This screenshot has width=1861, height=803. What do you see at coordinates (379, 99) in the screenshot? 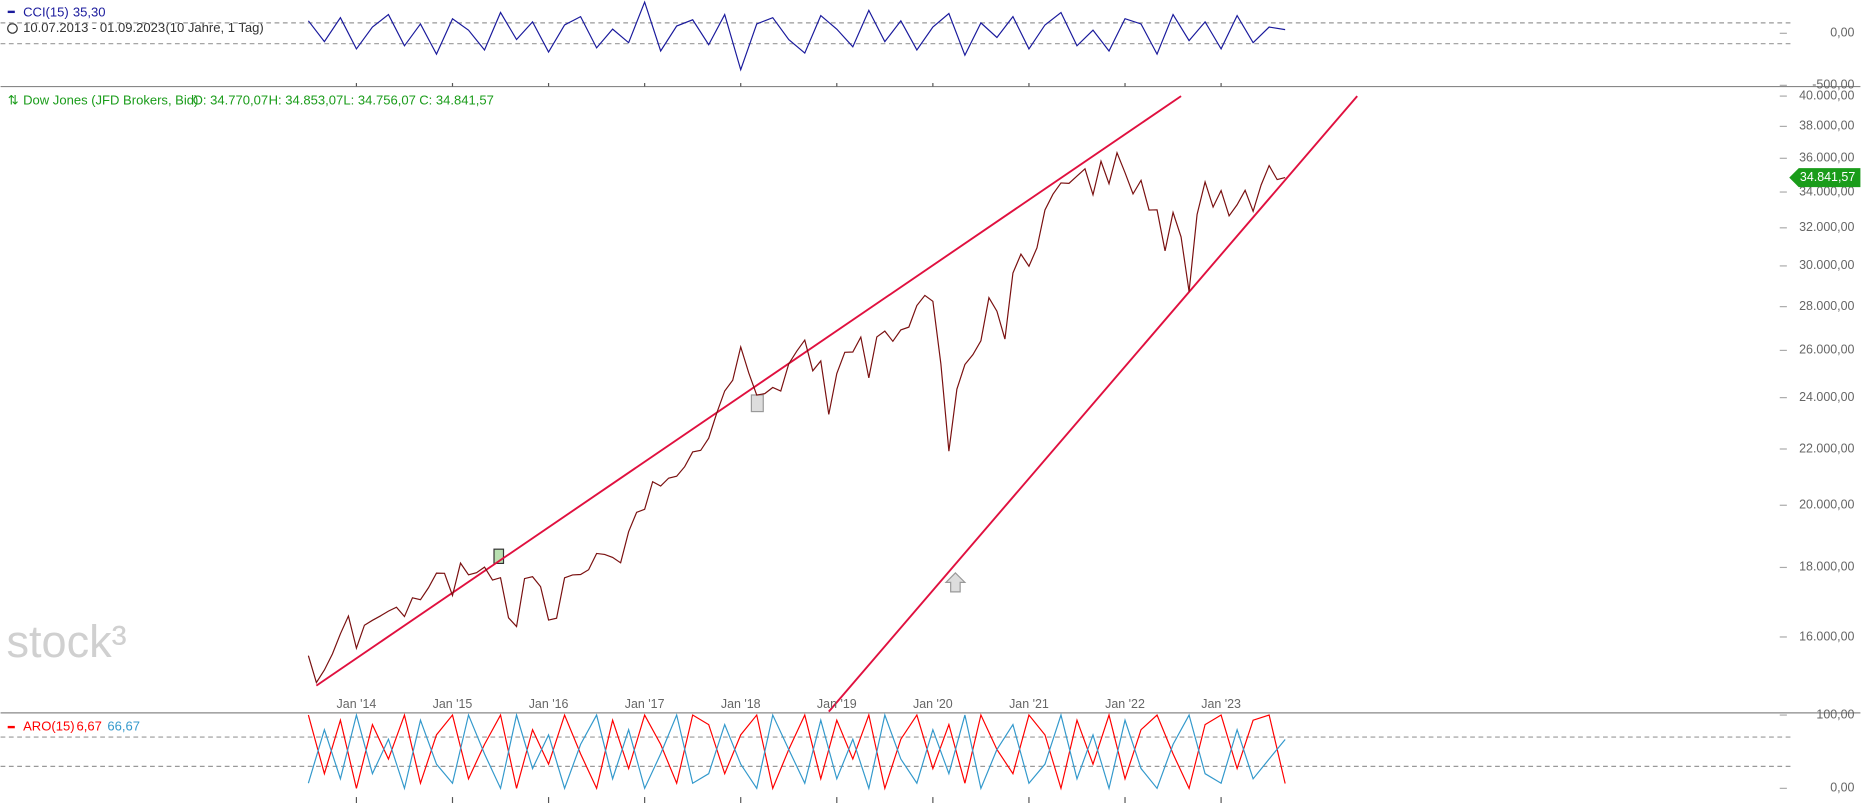
I see `ohlc: L: 34.756,07` at bounding box center [379, 99].